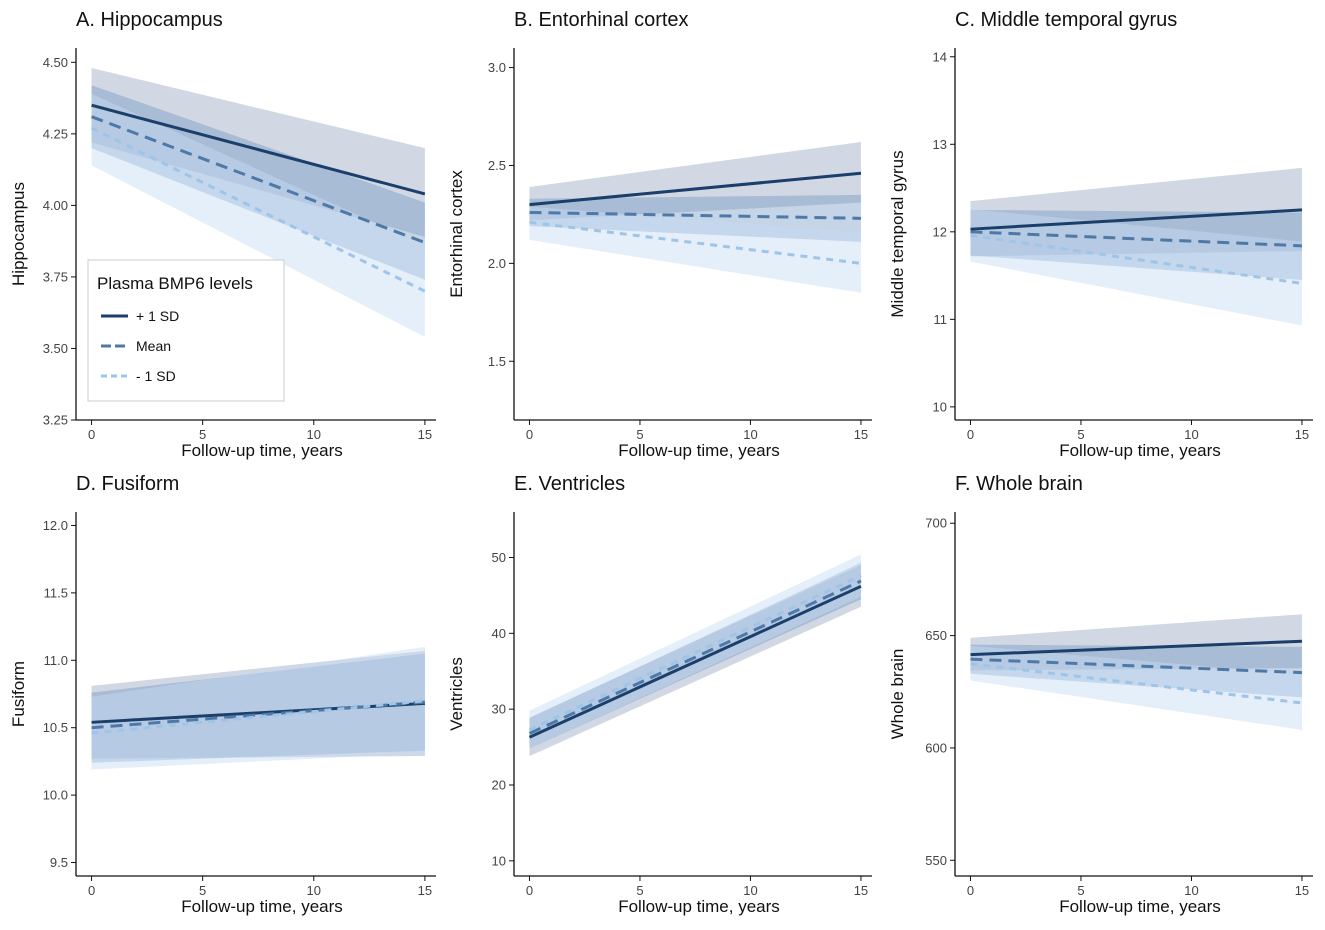 This screenshot has height=930, width=1325. Describe the element at coordinates (936, 747) in the screenshot. I see `y-tick-label: 600` at that location.